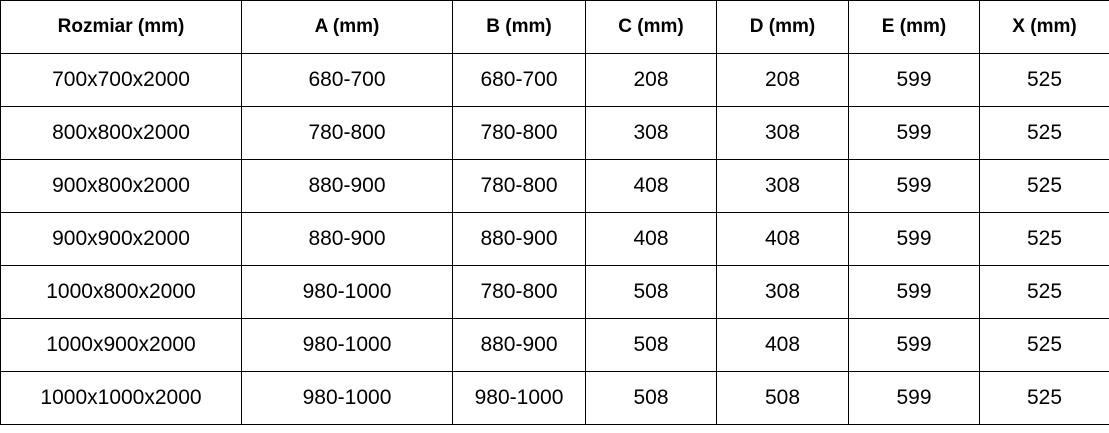 The width and height of the screenshot is (1109, 433). I want to click on table-row: 900x900x2000 880-900 880-900 408 408 599 525, so click(554, 239).